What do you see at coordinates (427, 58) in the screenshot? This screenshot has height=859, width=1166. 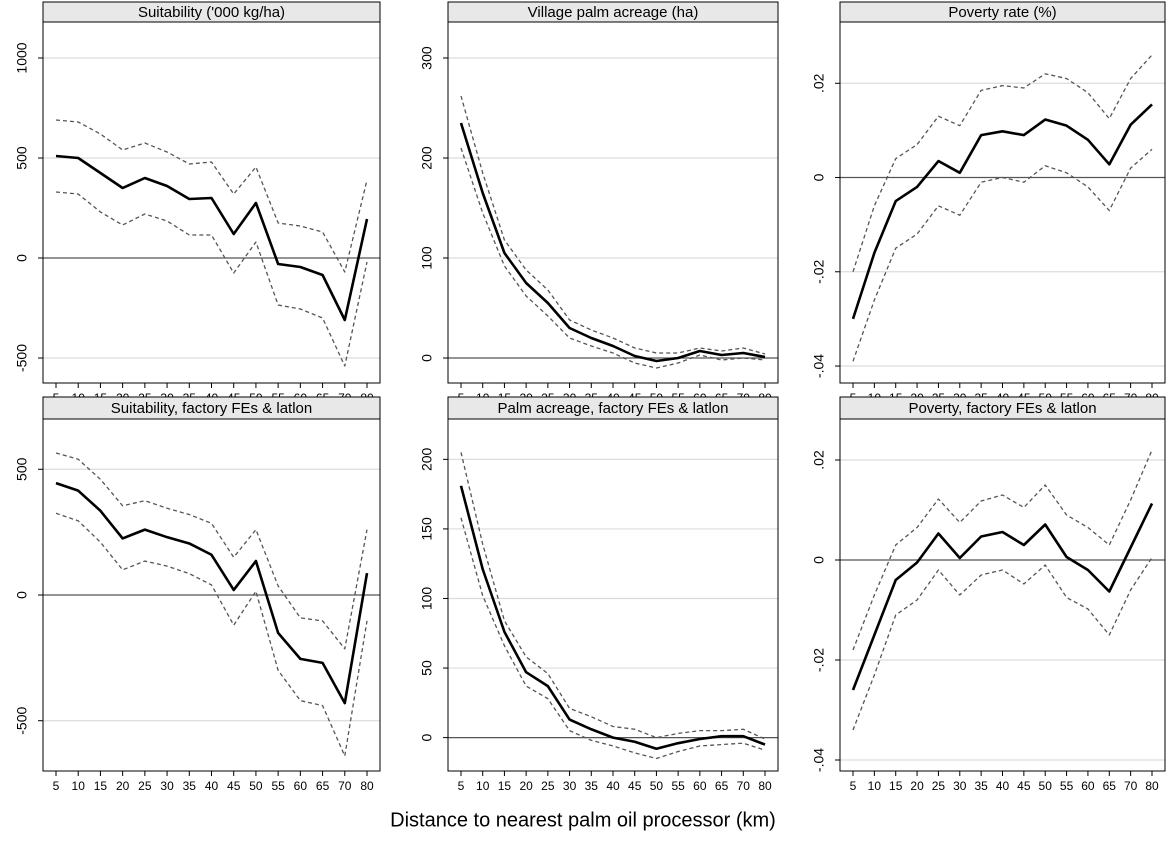 I see `y-tick-label: 300` at bounding box center [427, 58].